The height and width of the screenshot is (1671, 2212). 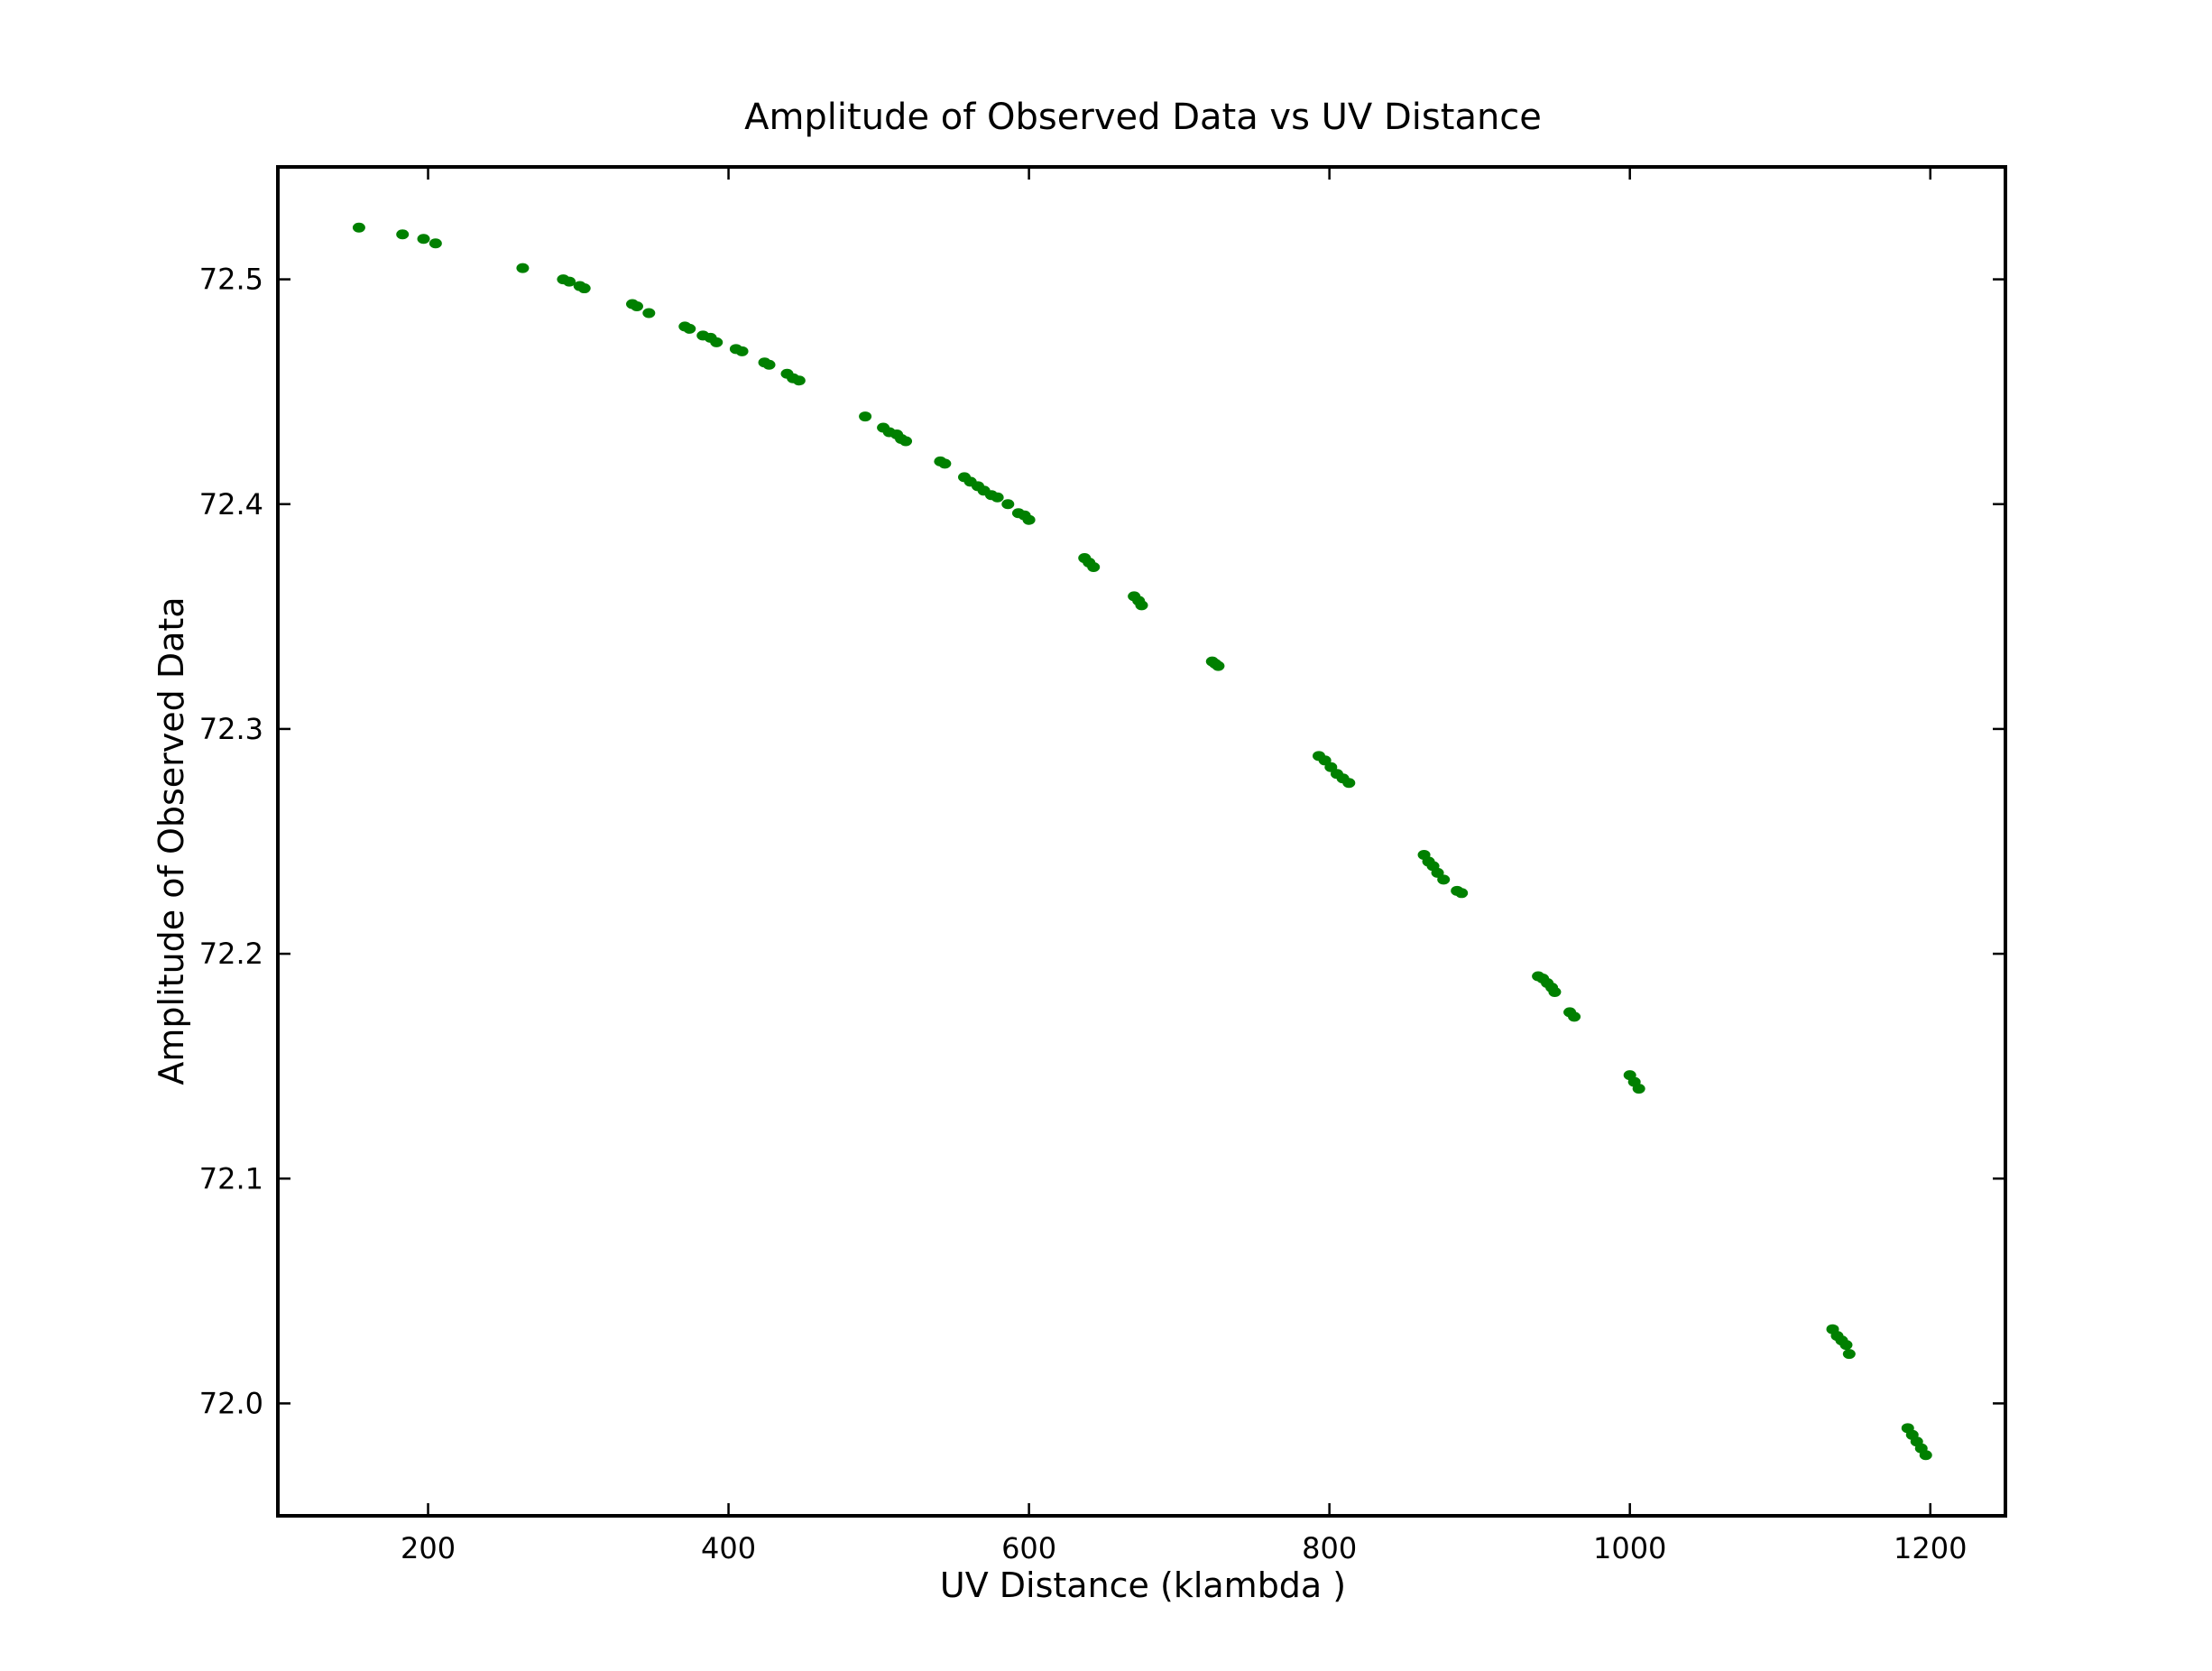 I want to click on y-tick-label: 72.4, so click(x=231, y=504).